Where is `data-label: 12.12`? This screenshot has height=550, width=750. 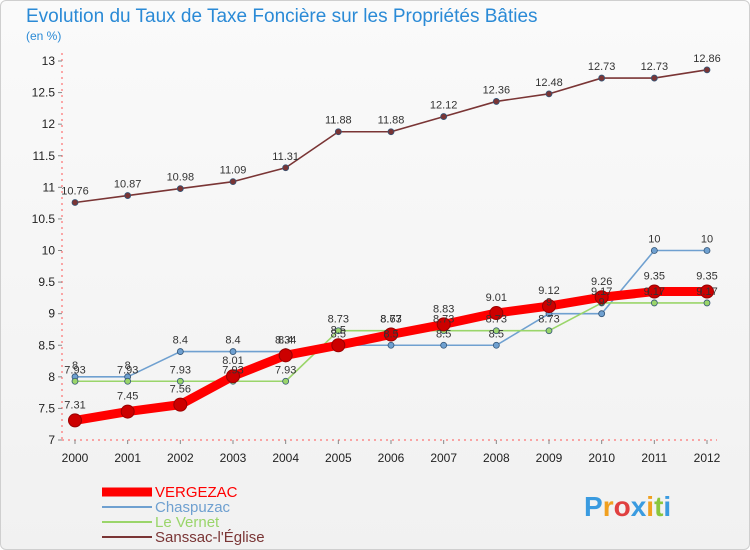
data-label: 12.12 is located at coordinates (444, 106).